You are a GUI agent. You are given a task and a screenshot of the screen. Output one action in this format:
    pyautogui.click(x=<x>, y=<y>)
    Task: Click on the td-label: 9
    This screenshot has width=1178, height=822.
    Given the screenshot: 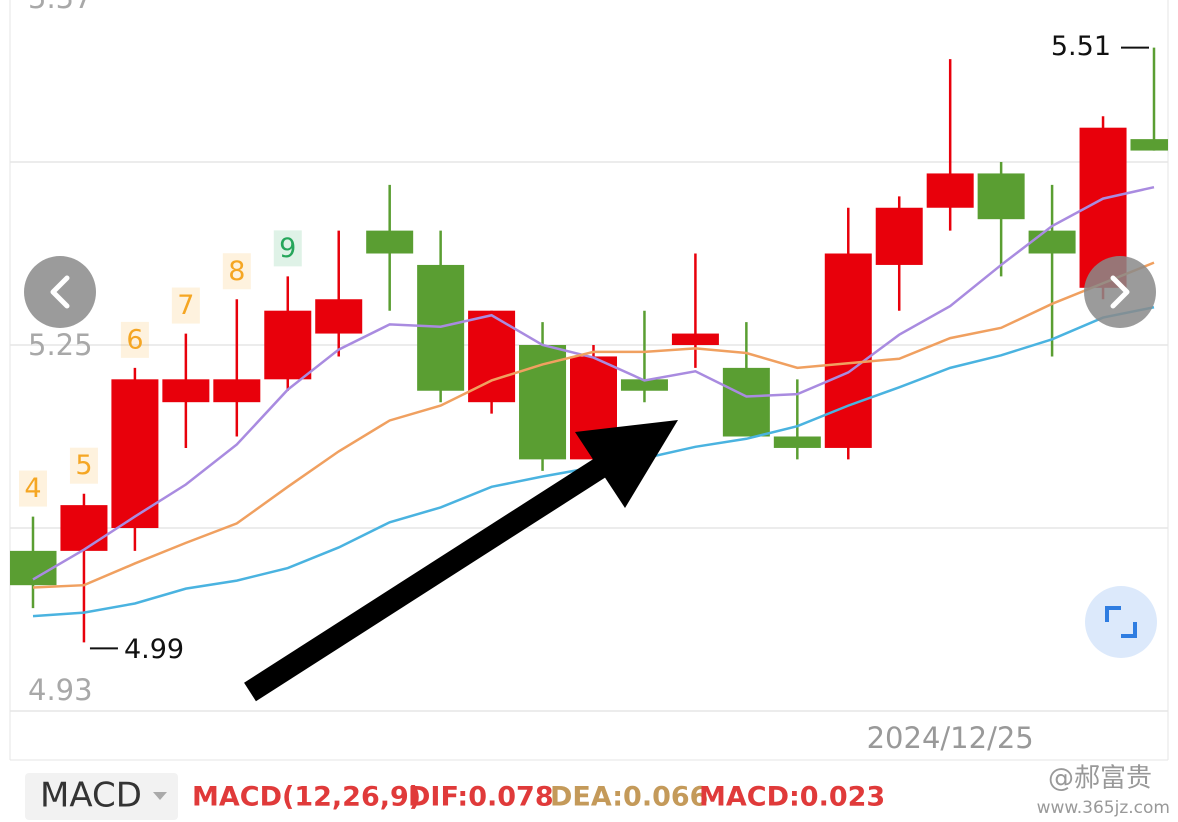 What is the action you would take?
    pyautogui.click(x=287, y=248)
    